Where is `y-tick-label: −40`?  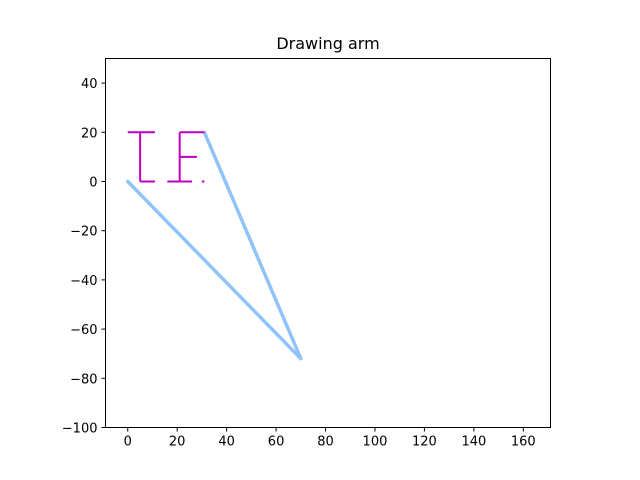
y-tick-label: −40 is located at coordinates (83, 281).